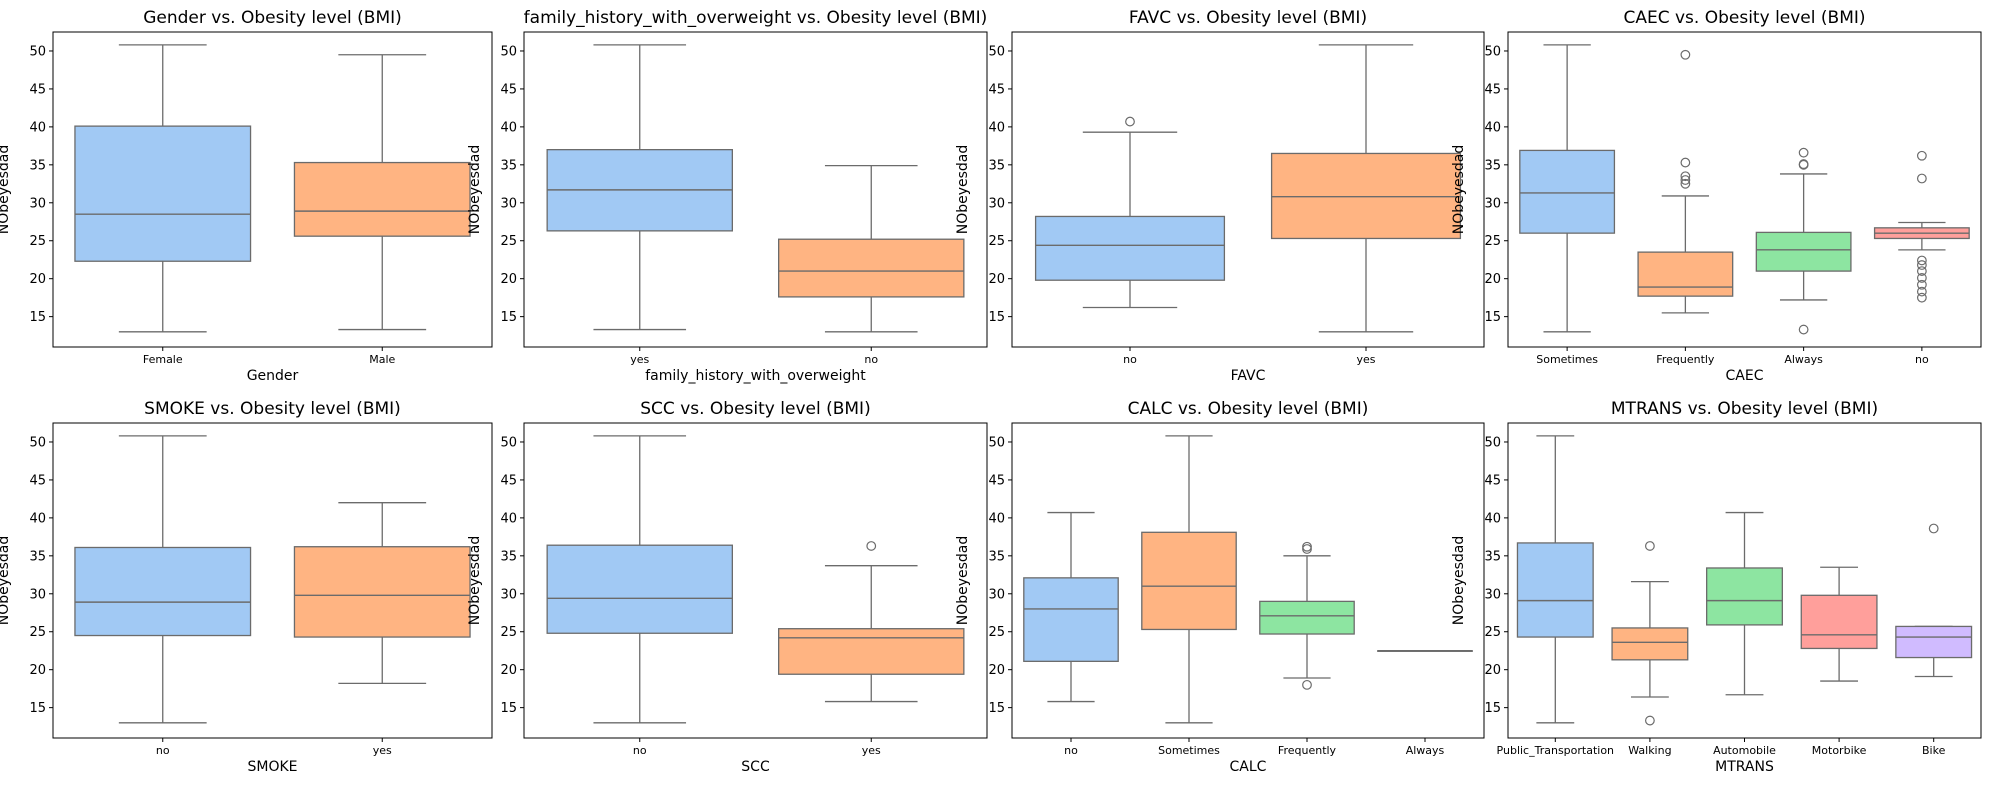 This screenshot has width=1990, height=790. What do you see at coordinates (1567, 188) in the screenshot?
I see `box-Sometimes` at bounding box center [1567, 188].